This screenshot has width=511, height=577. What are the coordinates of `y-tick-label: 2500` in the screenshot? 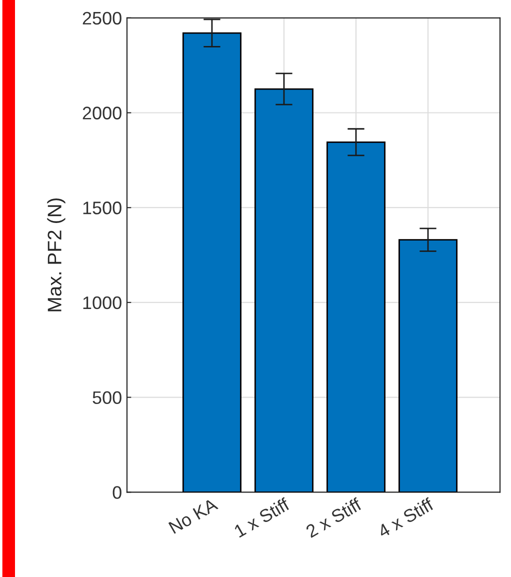 It's located at (102, 18).